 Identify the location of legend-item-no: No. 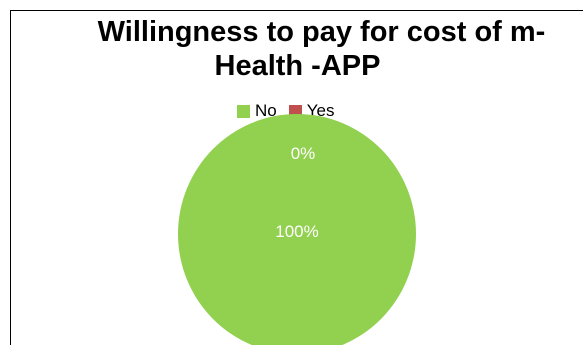
(257, 111).